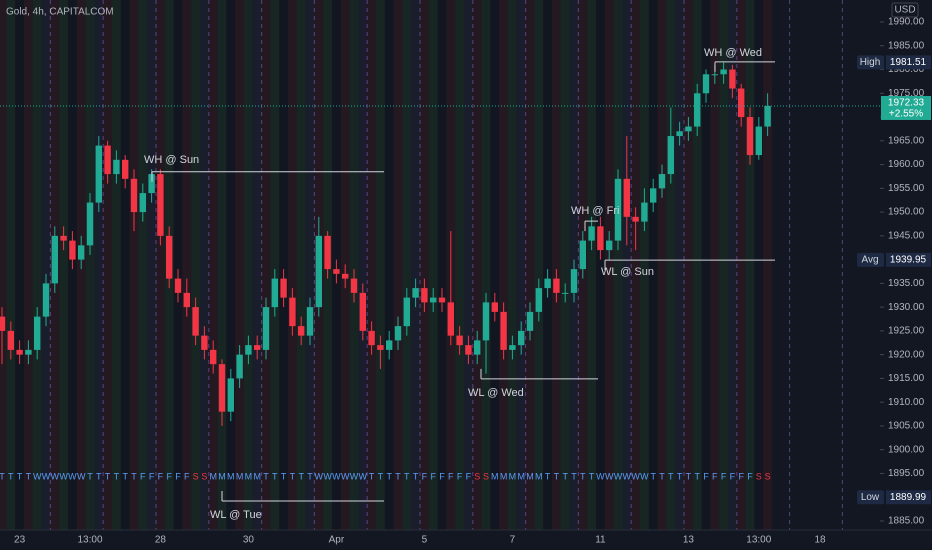 This screenshot has width=932, height=550. What do you see at coordinates (906, 378) in the screenshot?
I see `y-tick-label: 1915.00` at bounding box center [906, 378].